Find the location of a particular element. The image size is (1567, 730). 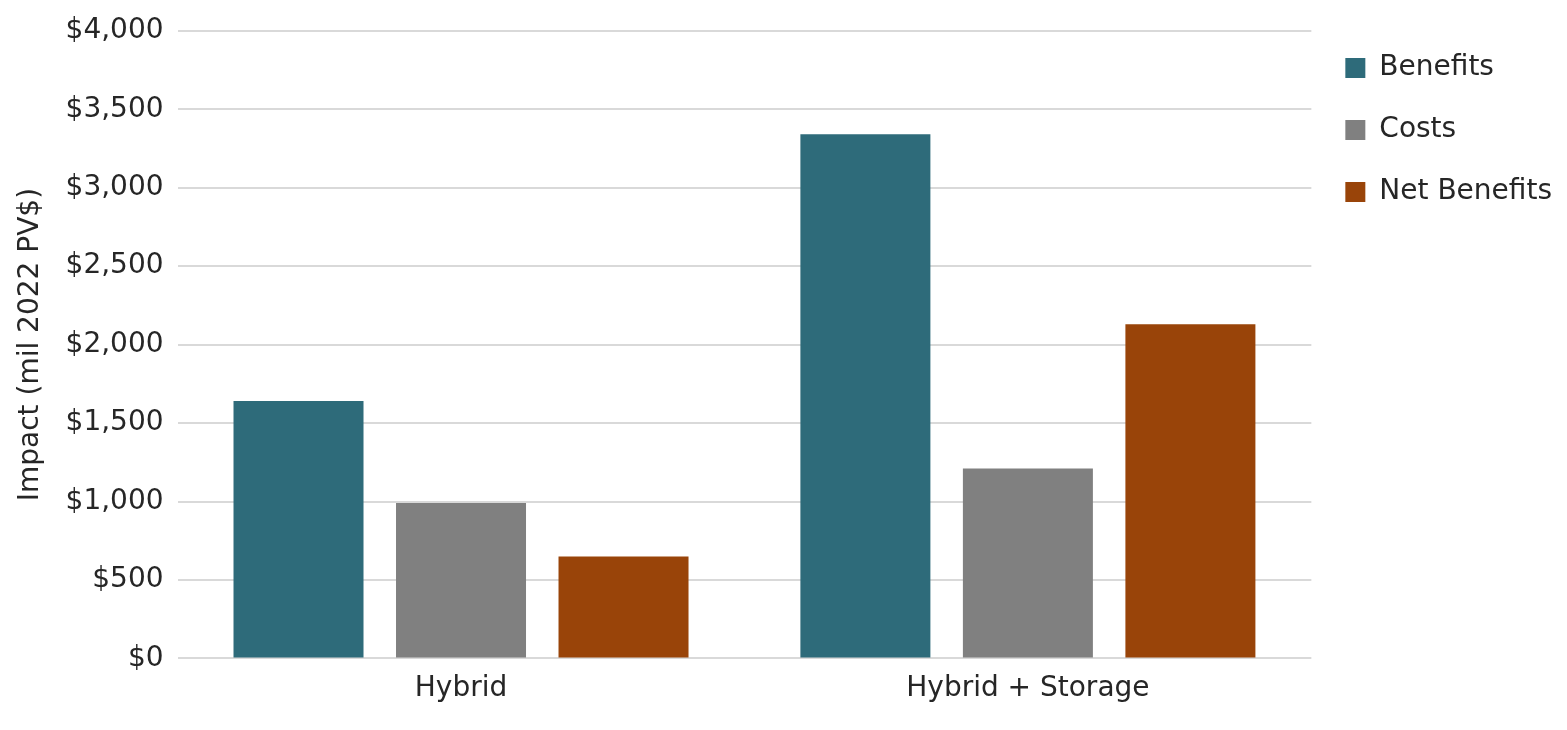

y-tick-label: $3,500 is located at coordinates (114, 107).